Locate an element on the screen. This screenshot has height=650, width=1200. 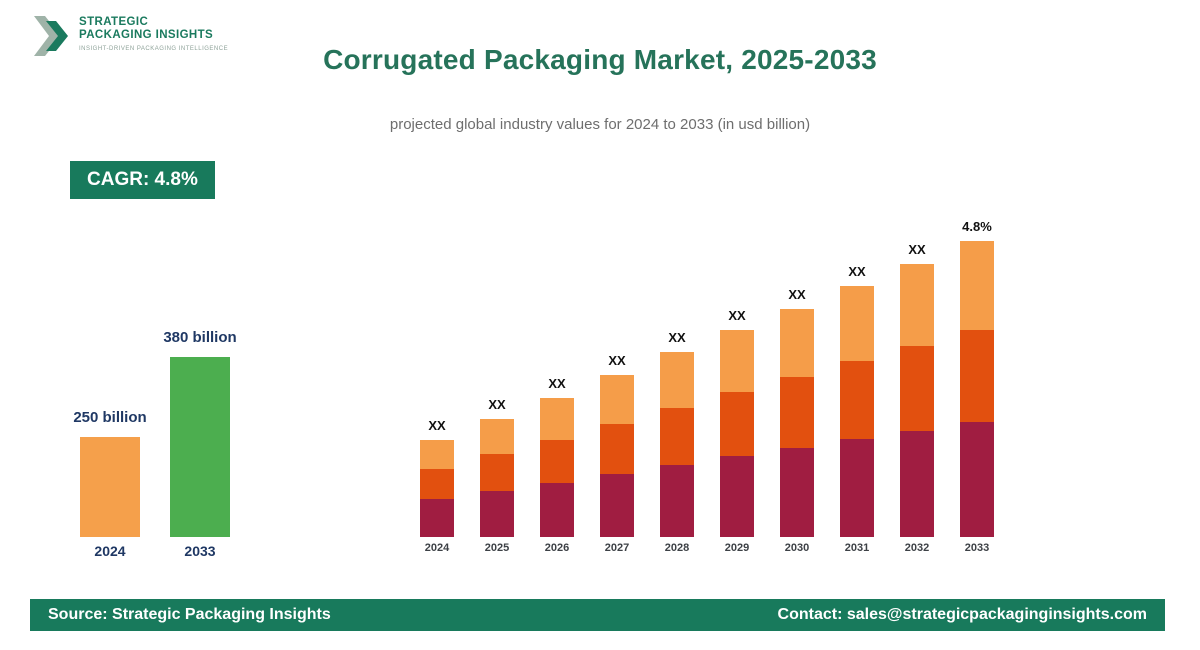
year-label: 2024 is located at coordinates (437, 548).